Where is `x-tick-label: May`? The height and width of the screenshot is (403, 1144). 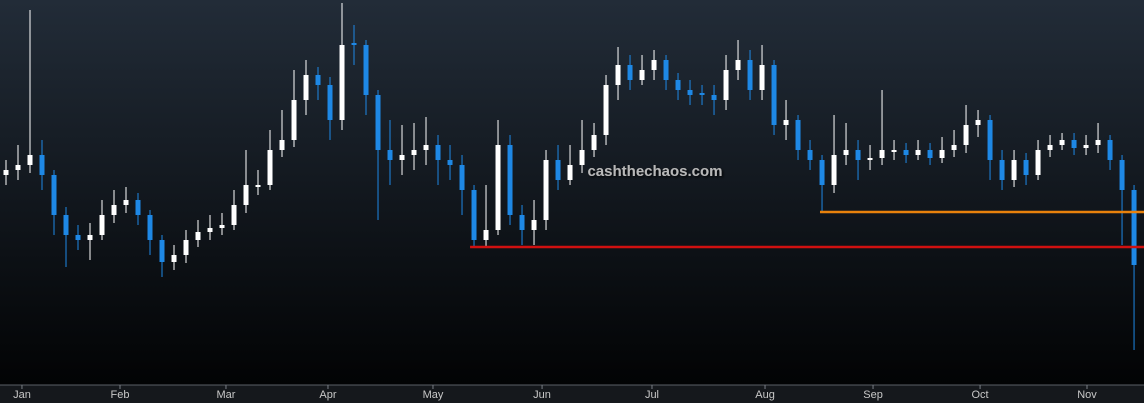
x-tick-label: May is located at coordinates (433, 395).